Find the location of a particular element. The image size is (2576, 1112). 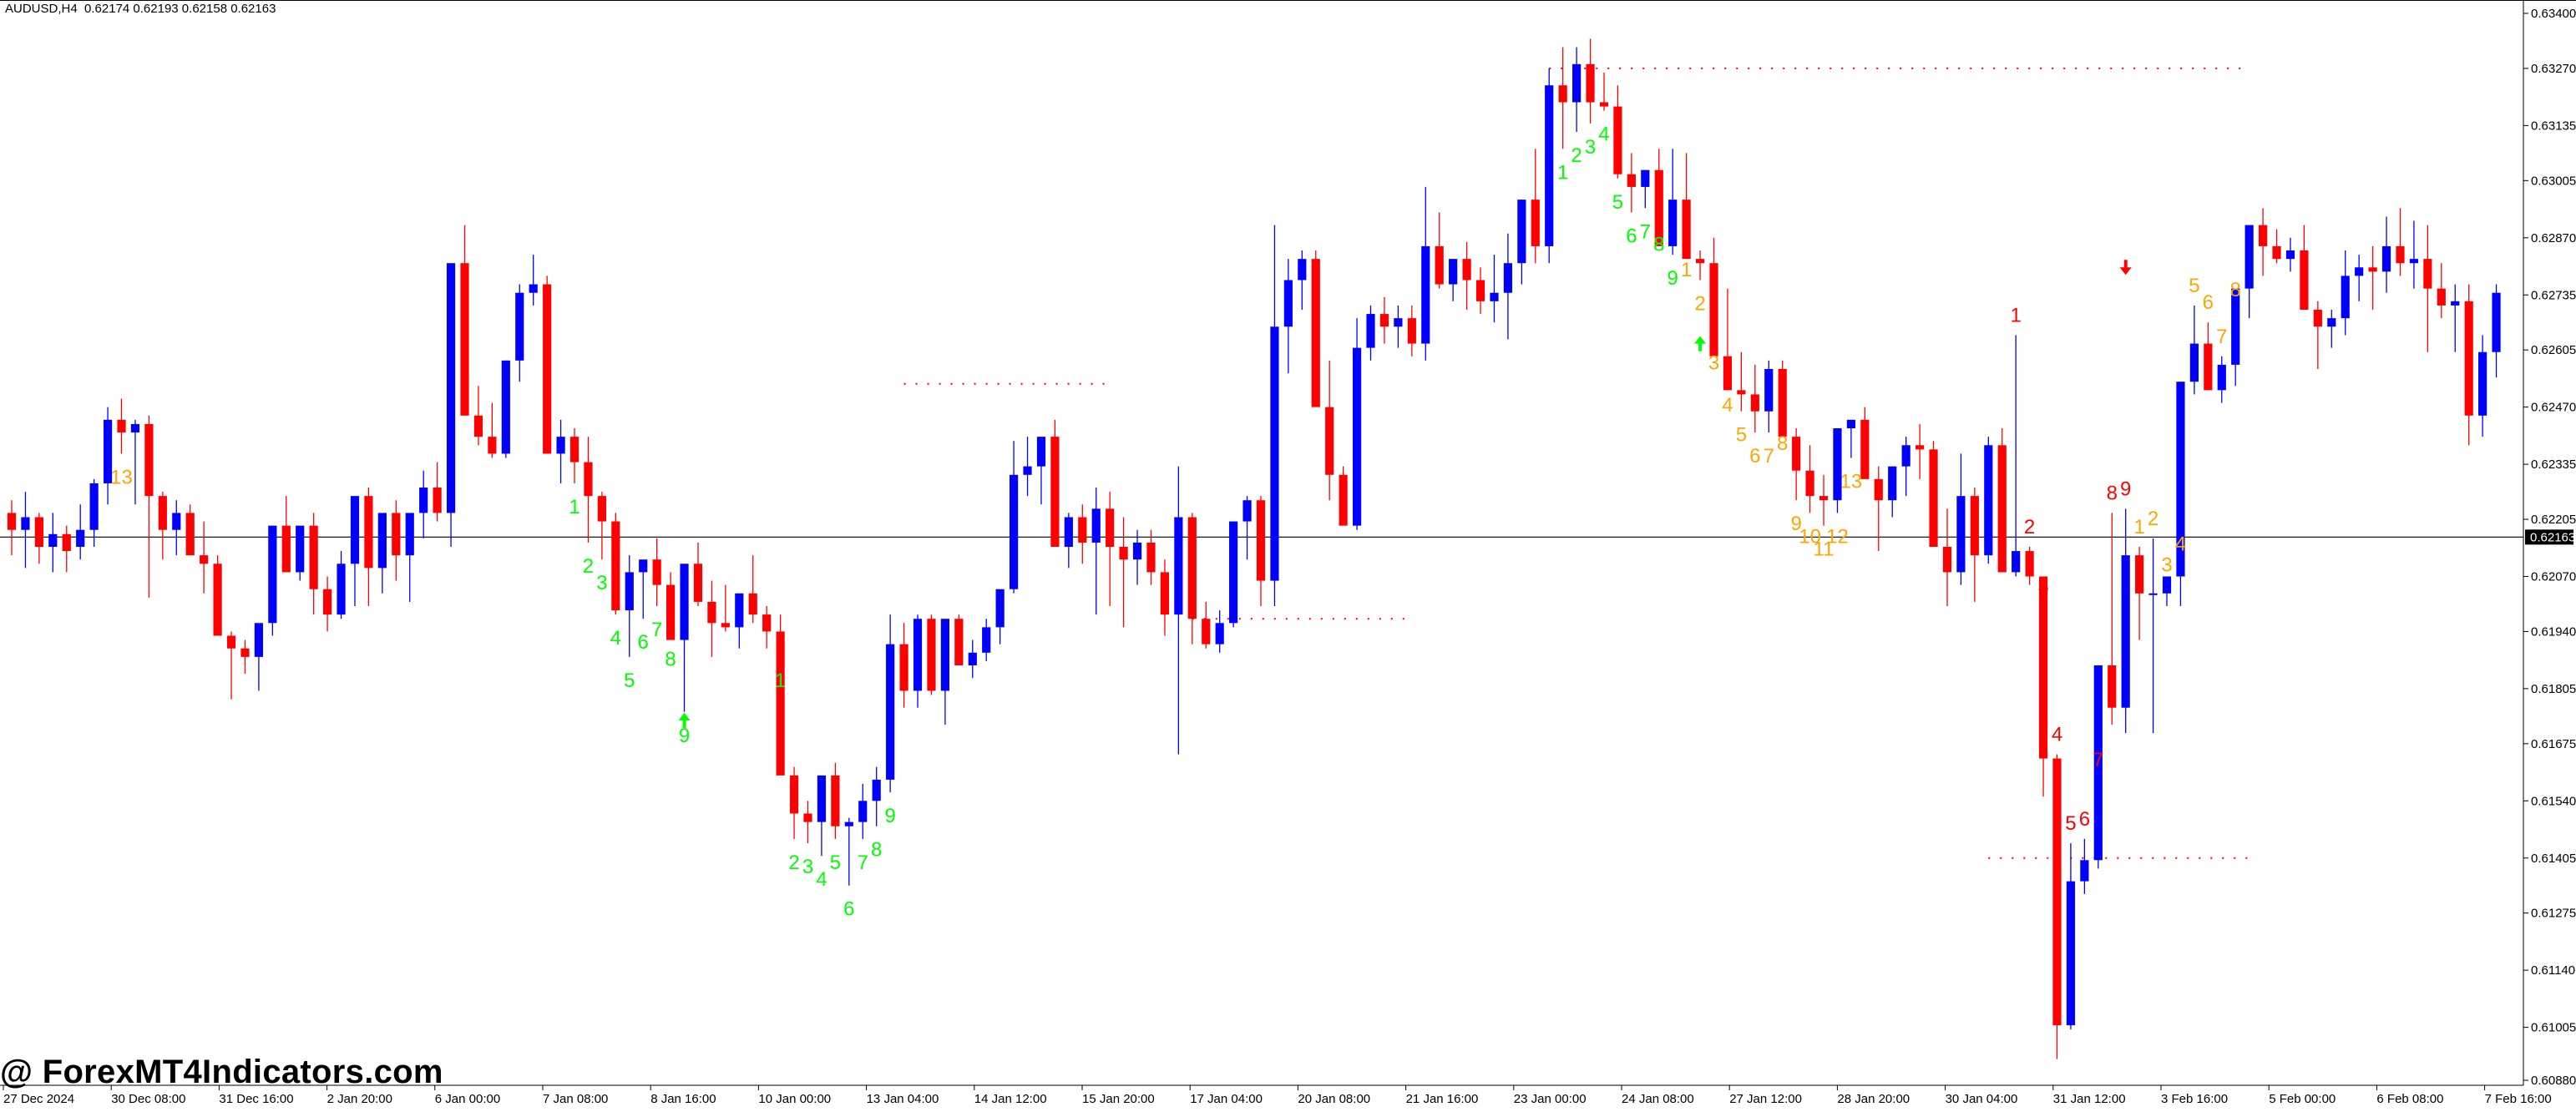

time-axis-label: 13 Jan 04:00 is located at coordinates (903, 1099).